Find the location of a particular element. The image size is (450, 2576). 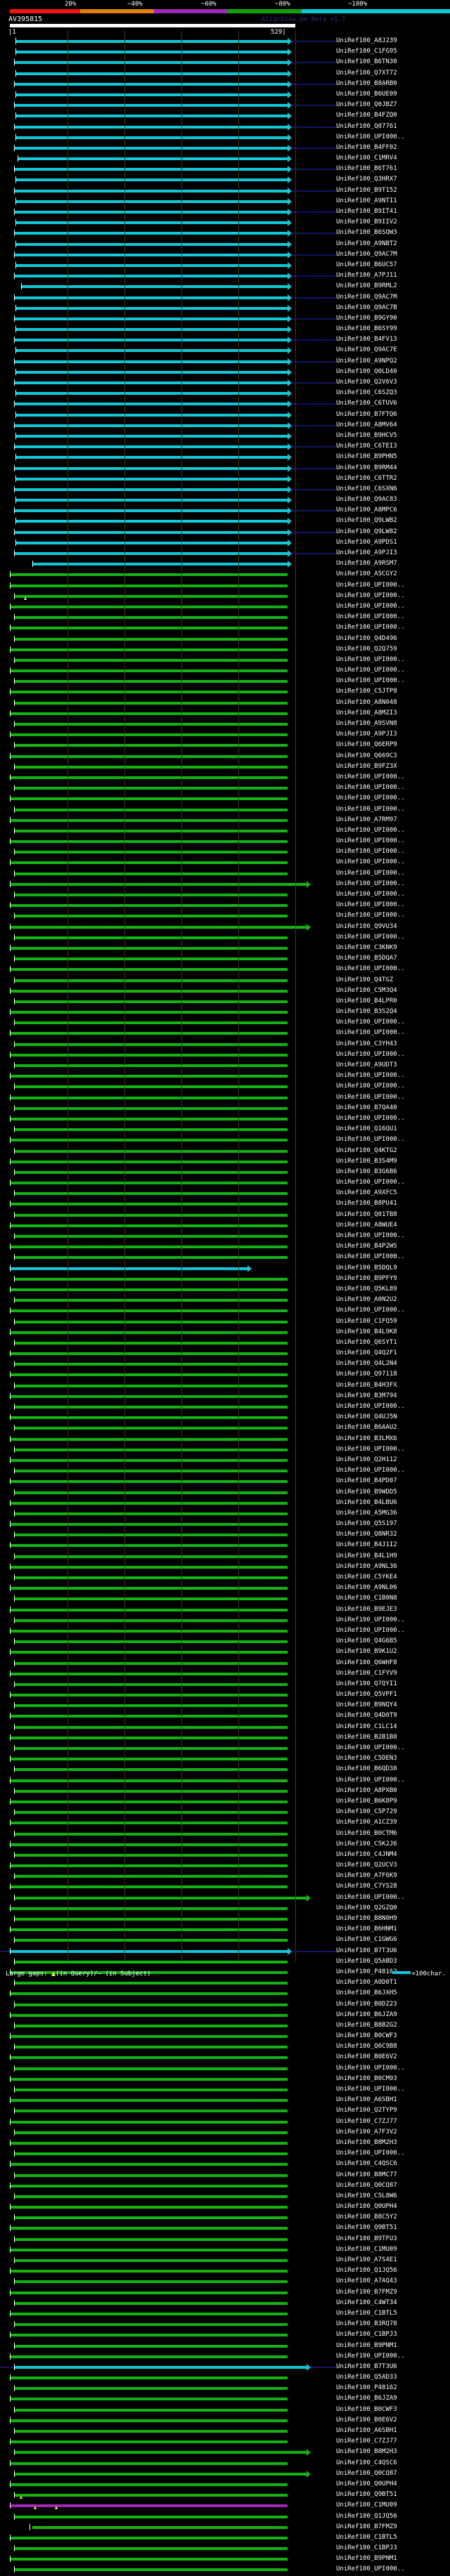

hit-label: UniRef100_C7ZJ77 is located at coordinates (366, 2441).